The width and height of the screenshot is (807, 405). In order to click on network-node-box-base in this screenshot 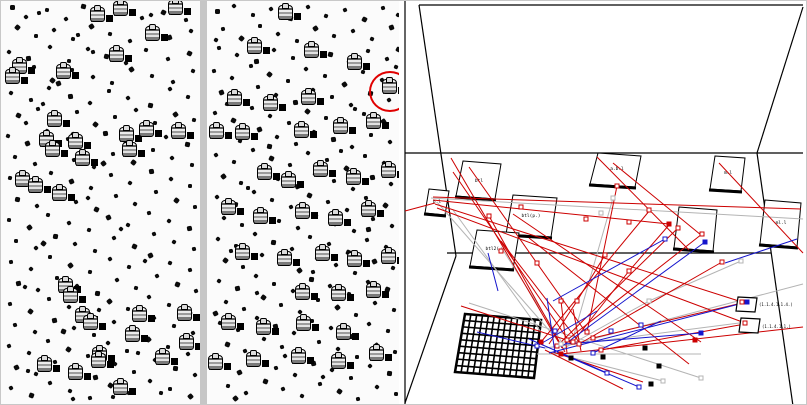, I will do `click(435, 215)`.